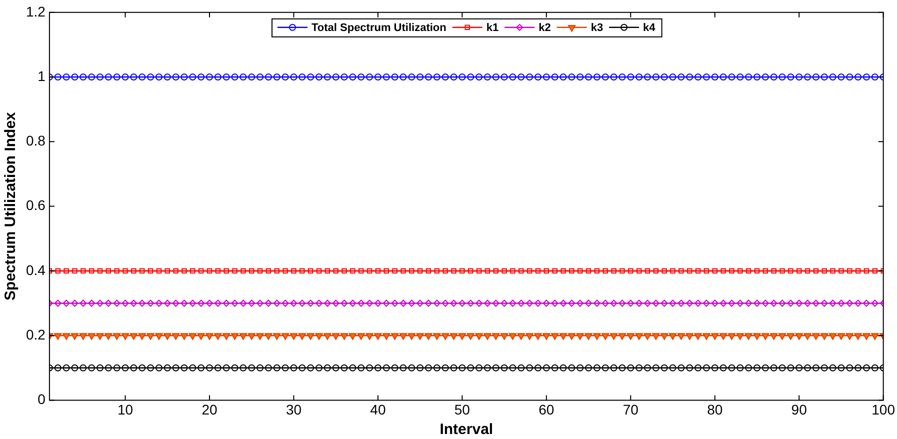 The image size is (897, 439). What do you see at coordinates (42, 399) in the screenshot?
I see `y-tick-label: 0` at bounding box center [42, 399].